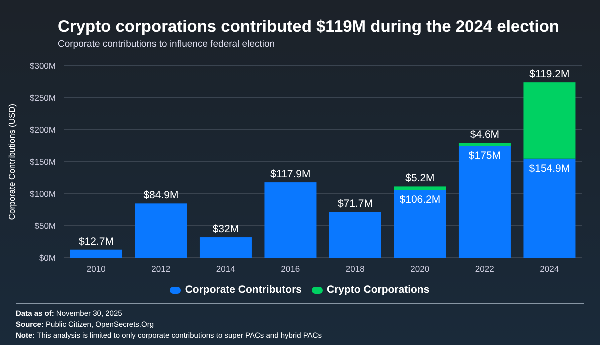  What do you see at coordinates (378, 290) in the screenshot?
I see `legend-label: Crypto Corporations` at bounding box center [378, 290].